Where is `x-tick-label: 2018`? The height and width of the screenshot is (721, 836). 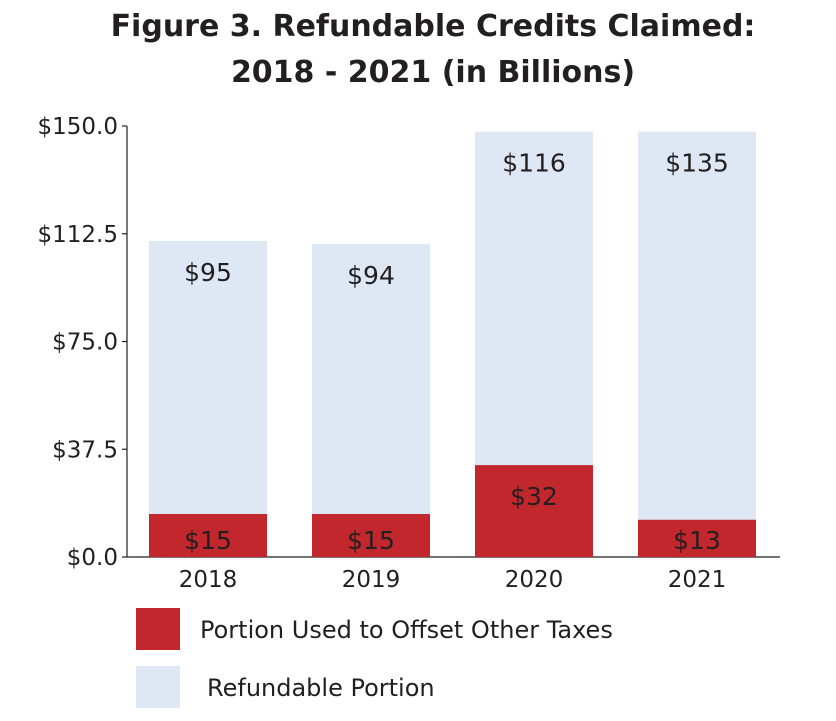 x-tick-label: 2018 is located at coordinates (208, 580).